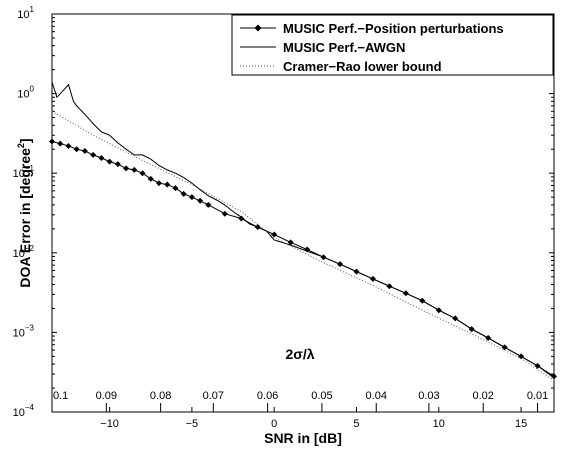 This screenshot has height=450, width=565. Describe the element at coordinates (25, 140) in the screenshot. I see `y-axis-title-close: ]` at that location.